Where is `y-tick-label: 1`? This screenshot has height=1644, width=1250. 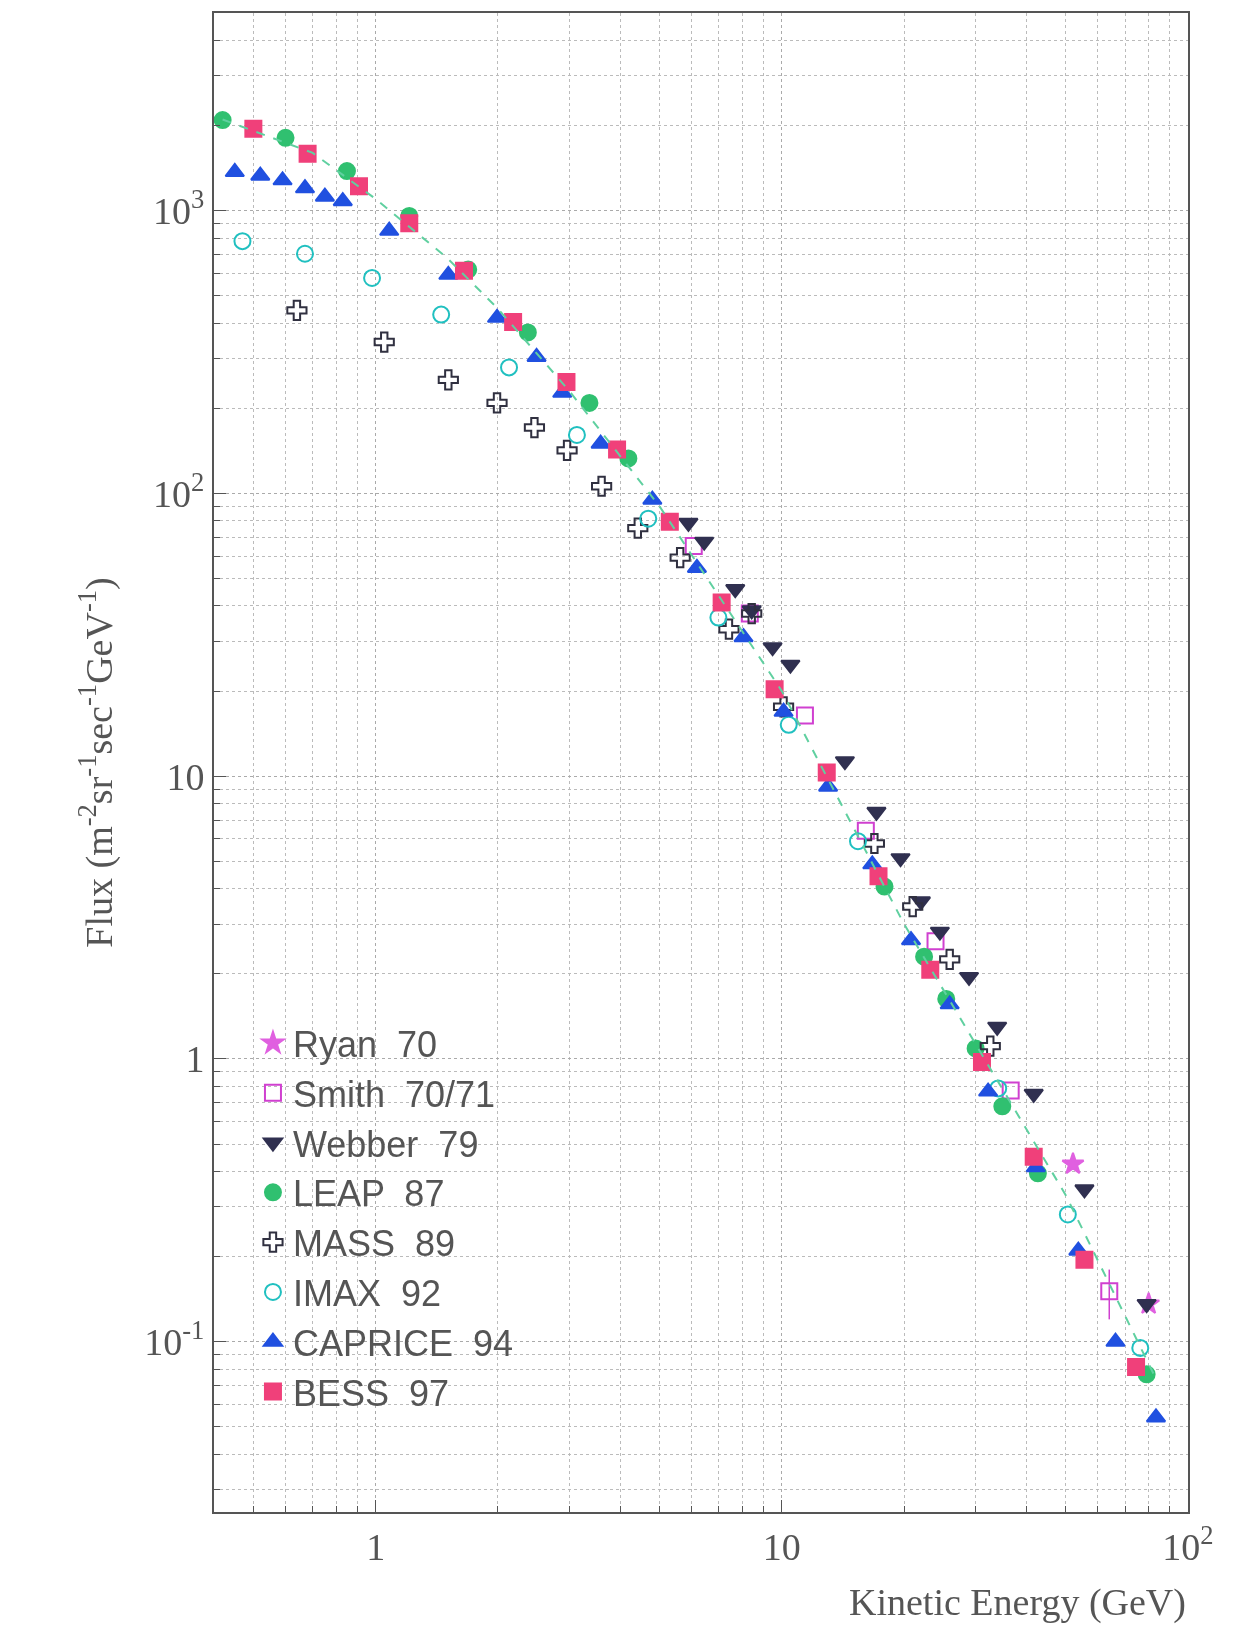 y-tick-label: 1 is located at coordinates (195, 1059).